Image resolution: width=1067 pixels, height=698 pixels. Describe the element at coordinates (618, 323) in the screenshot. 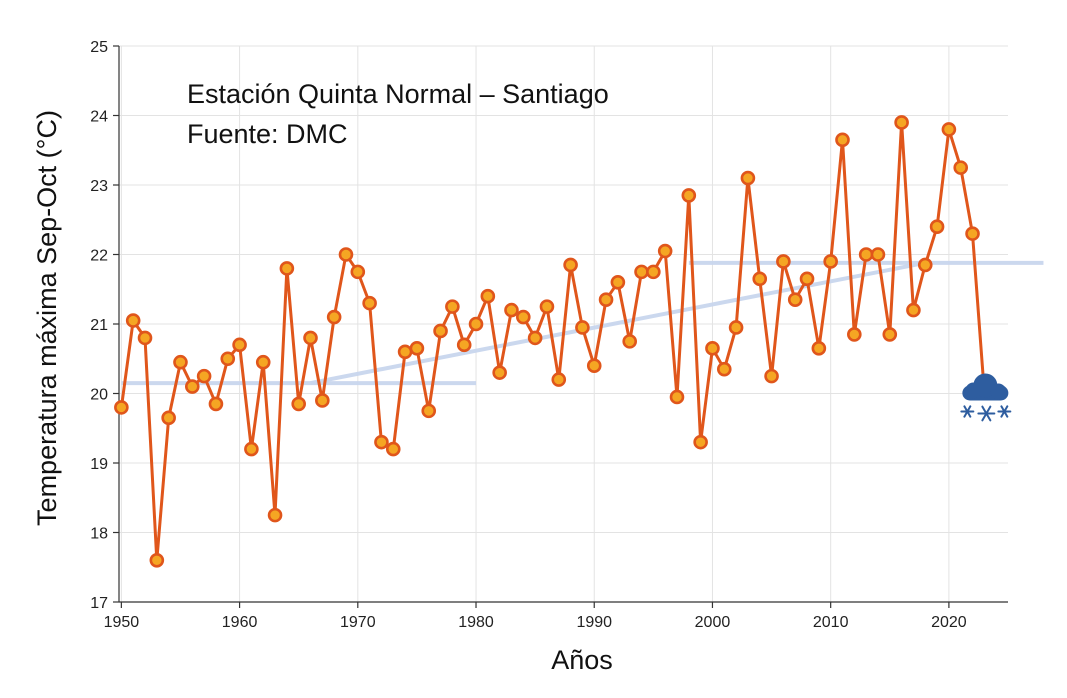

I see `trend-line` at that location.